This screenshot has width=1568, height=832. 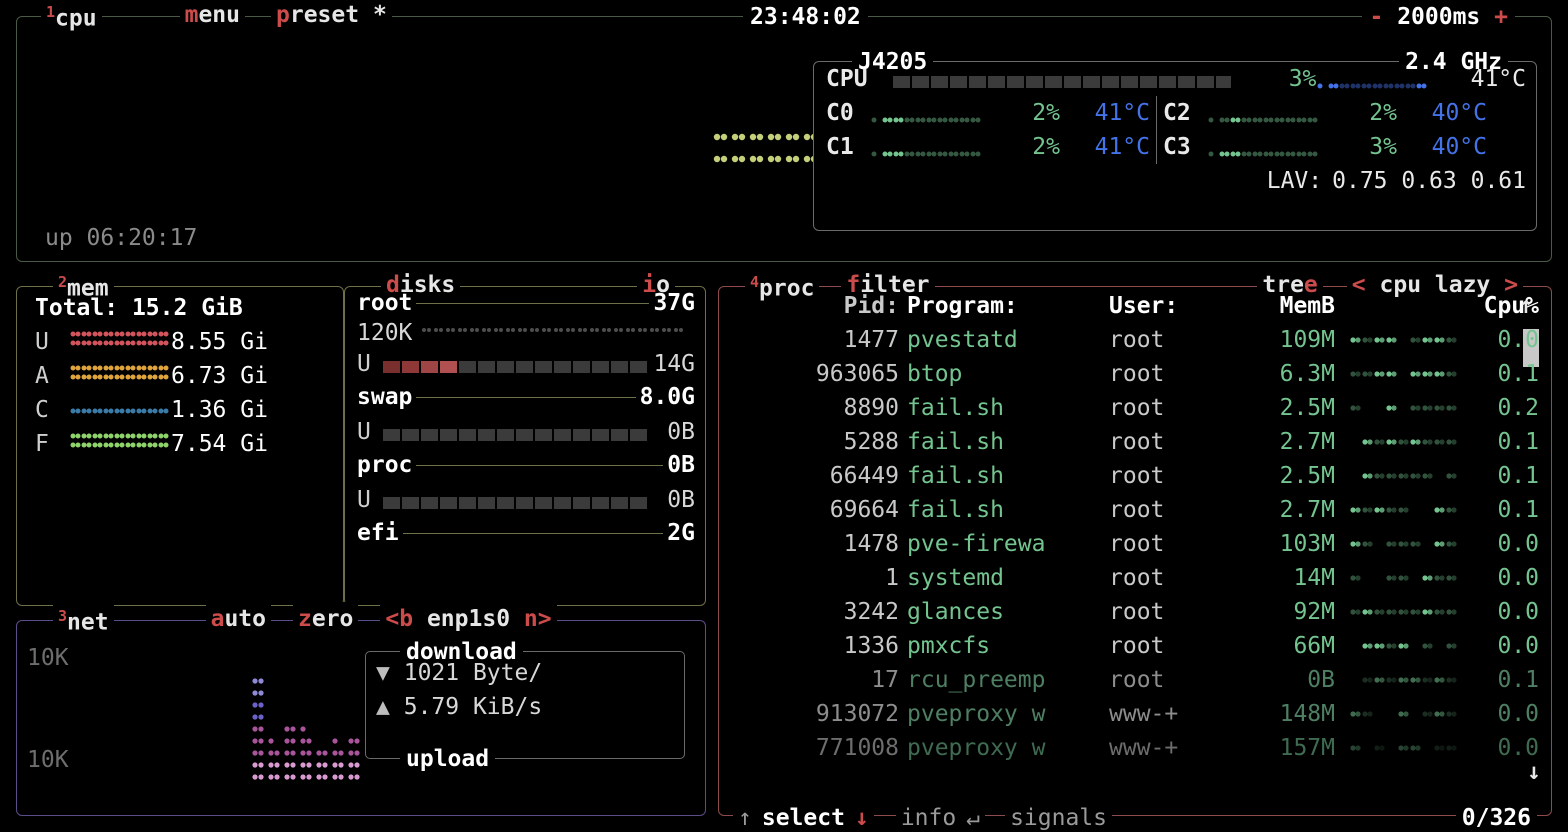 I want to click on preset-button: preset *, so click(x=331, y=16).